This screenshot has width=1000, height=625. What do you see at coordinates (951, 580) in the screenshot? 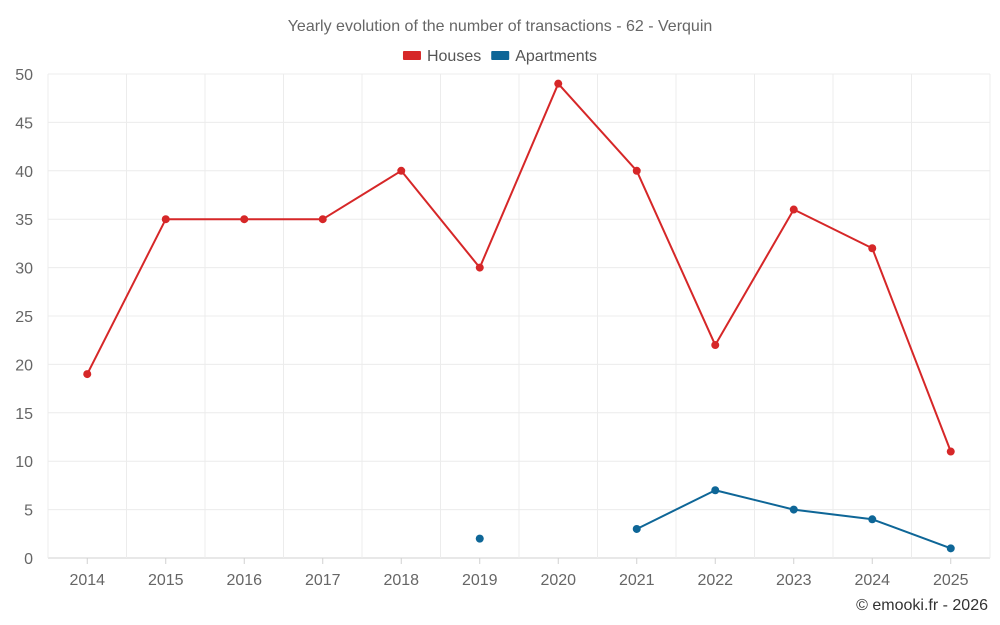
I see `x-tick-label: 2025` at bounding box center [951, 580].